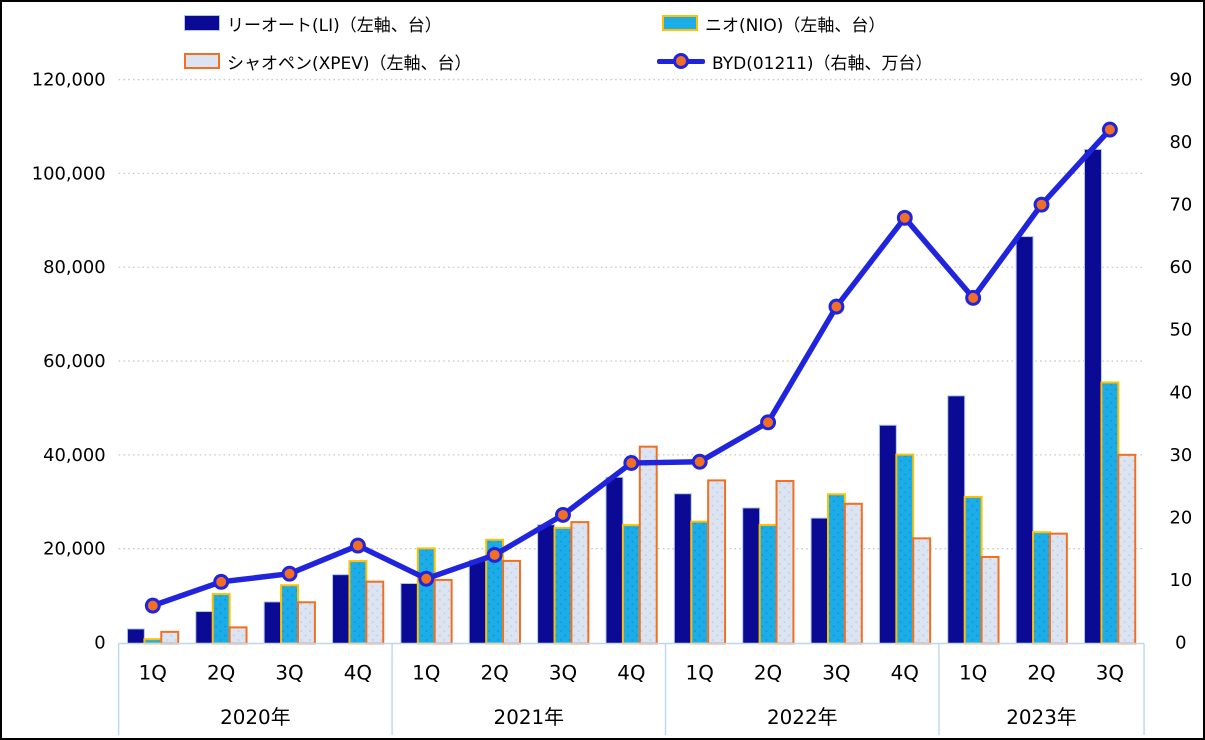 The width and height of the screenshot is (1205, 740). What do you see at coordinates (529, 717) in the screenshot?
I see `year-label: 2021年` at bounding box center [529, 717].